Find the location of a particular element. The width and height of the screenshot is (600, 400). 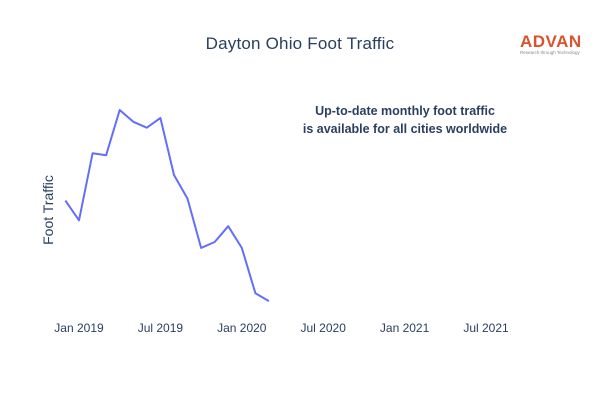

x-tick-label: Jul 2020 is located at coordinates (324, 328).